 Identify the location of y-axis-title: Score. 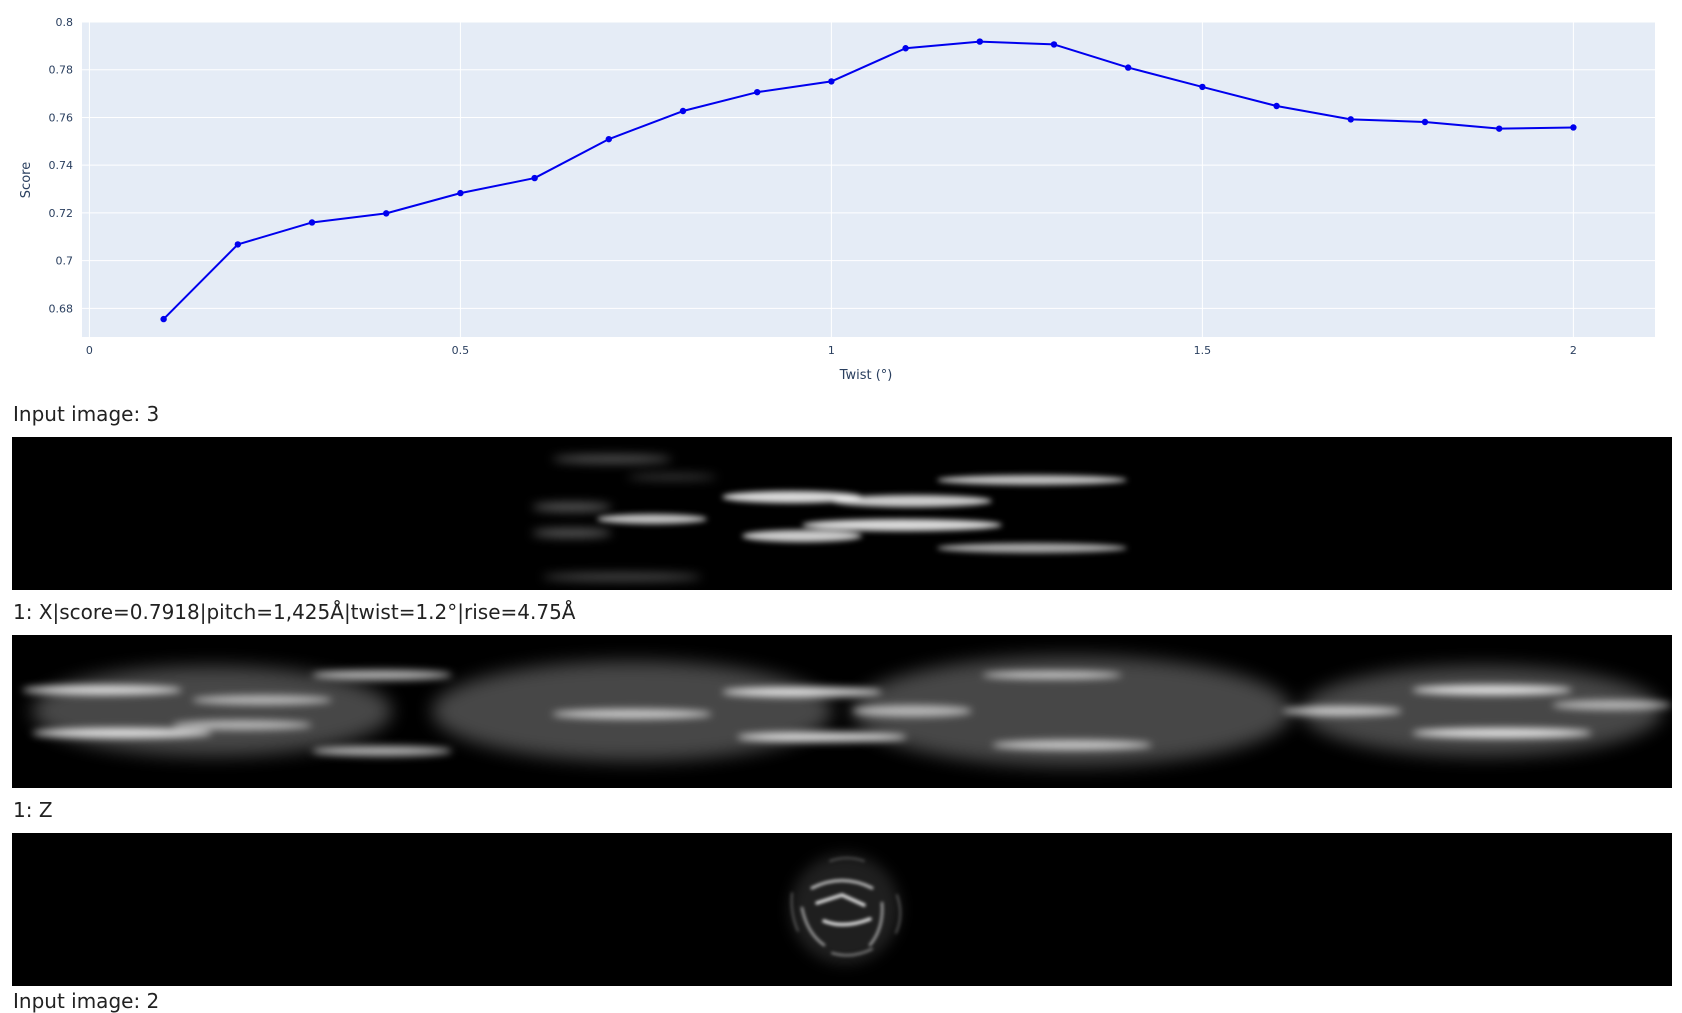
(26, 180).